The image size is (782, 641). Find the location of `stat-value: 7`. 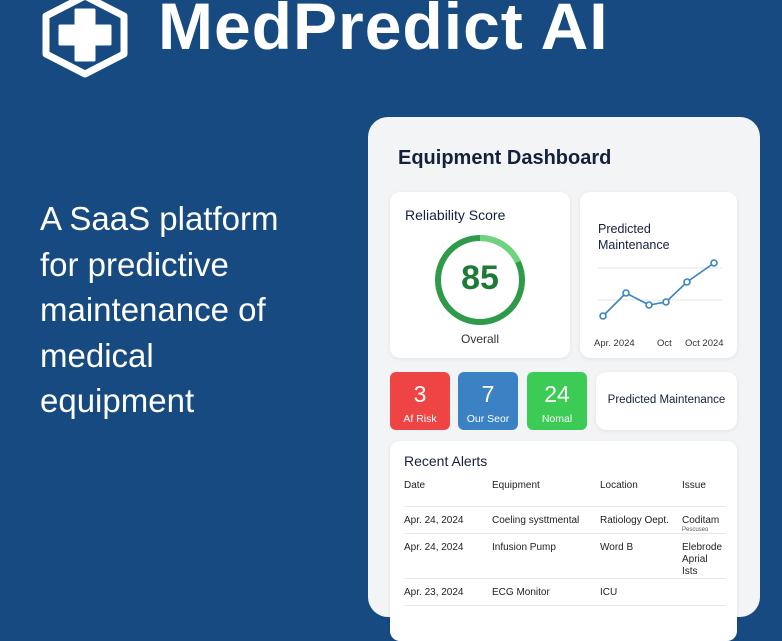

stat-value: 7 is located at coordinates (488, 394).